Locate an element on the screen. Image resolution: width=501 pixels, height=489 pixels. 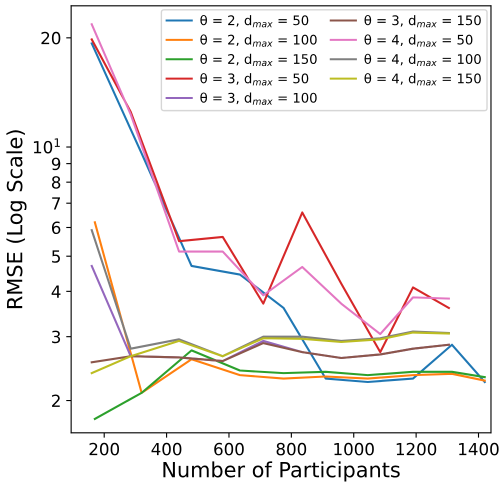
x-tick-label: 400 is located at coordinates (166, 449).